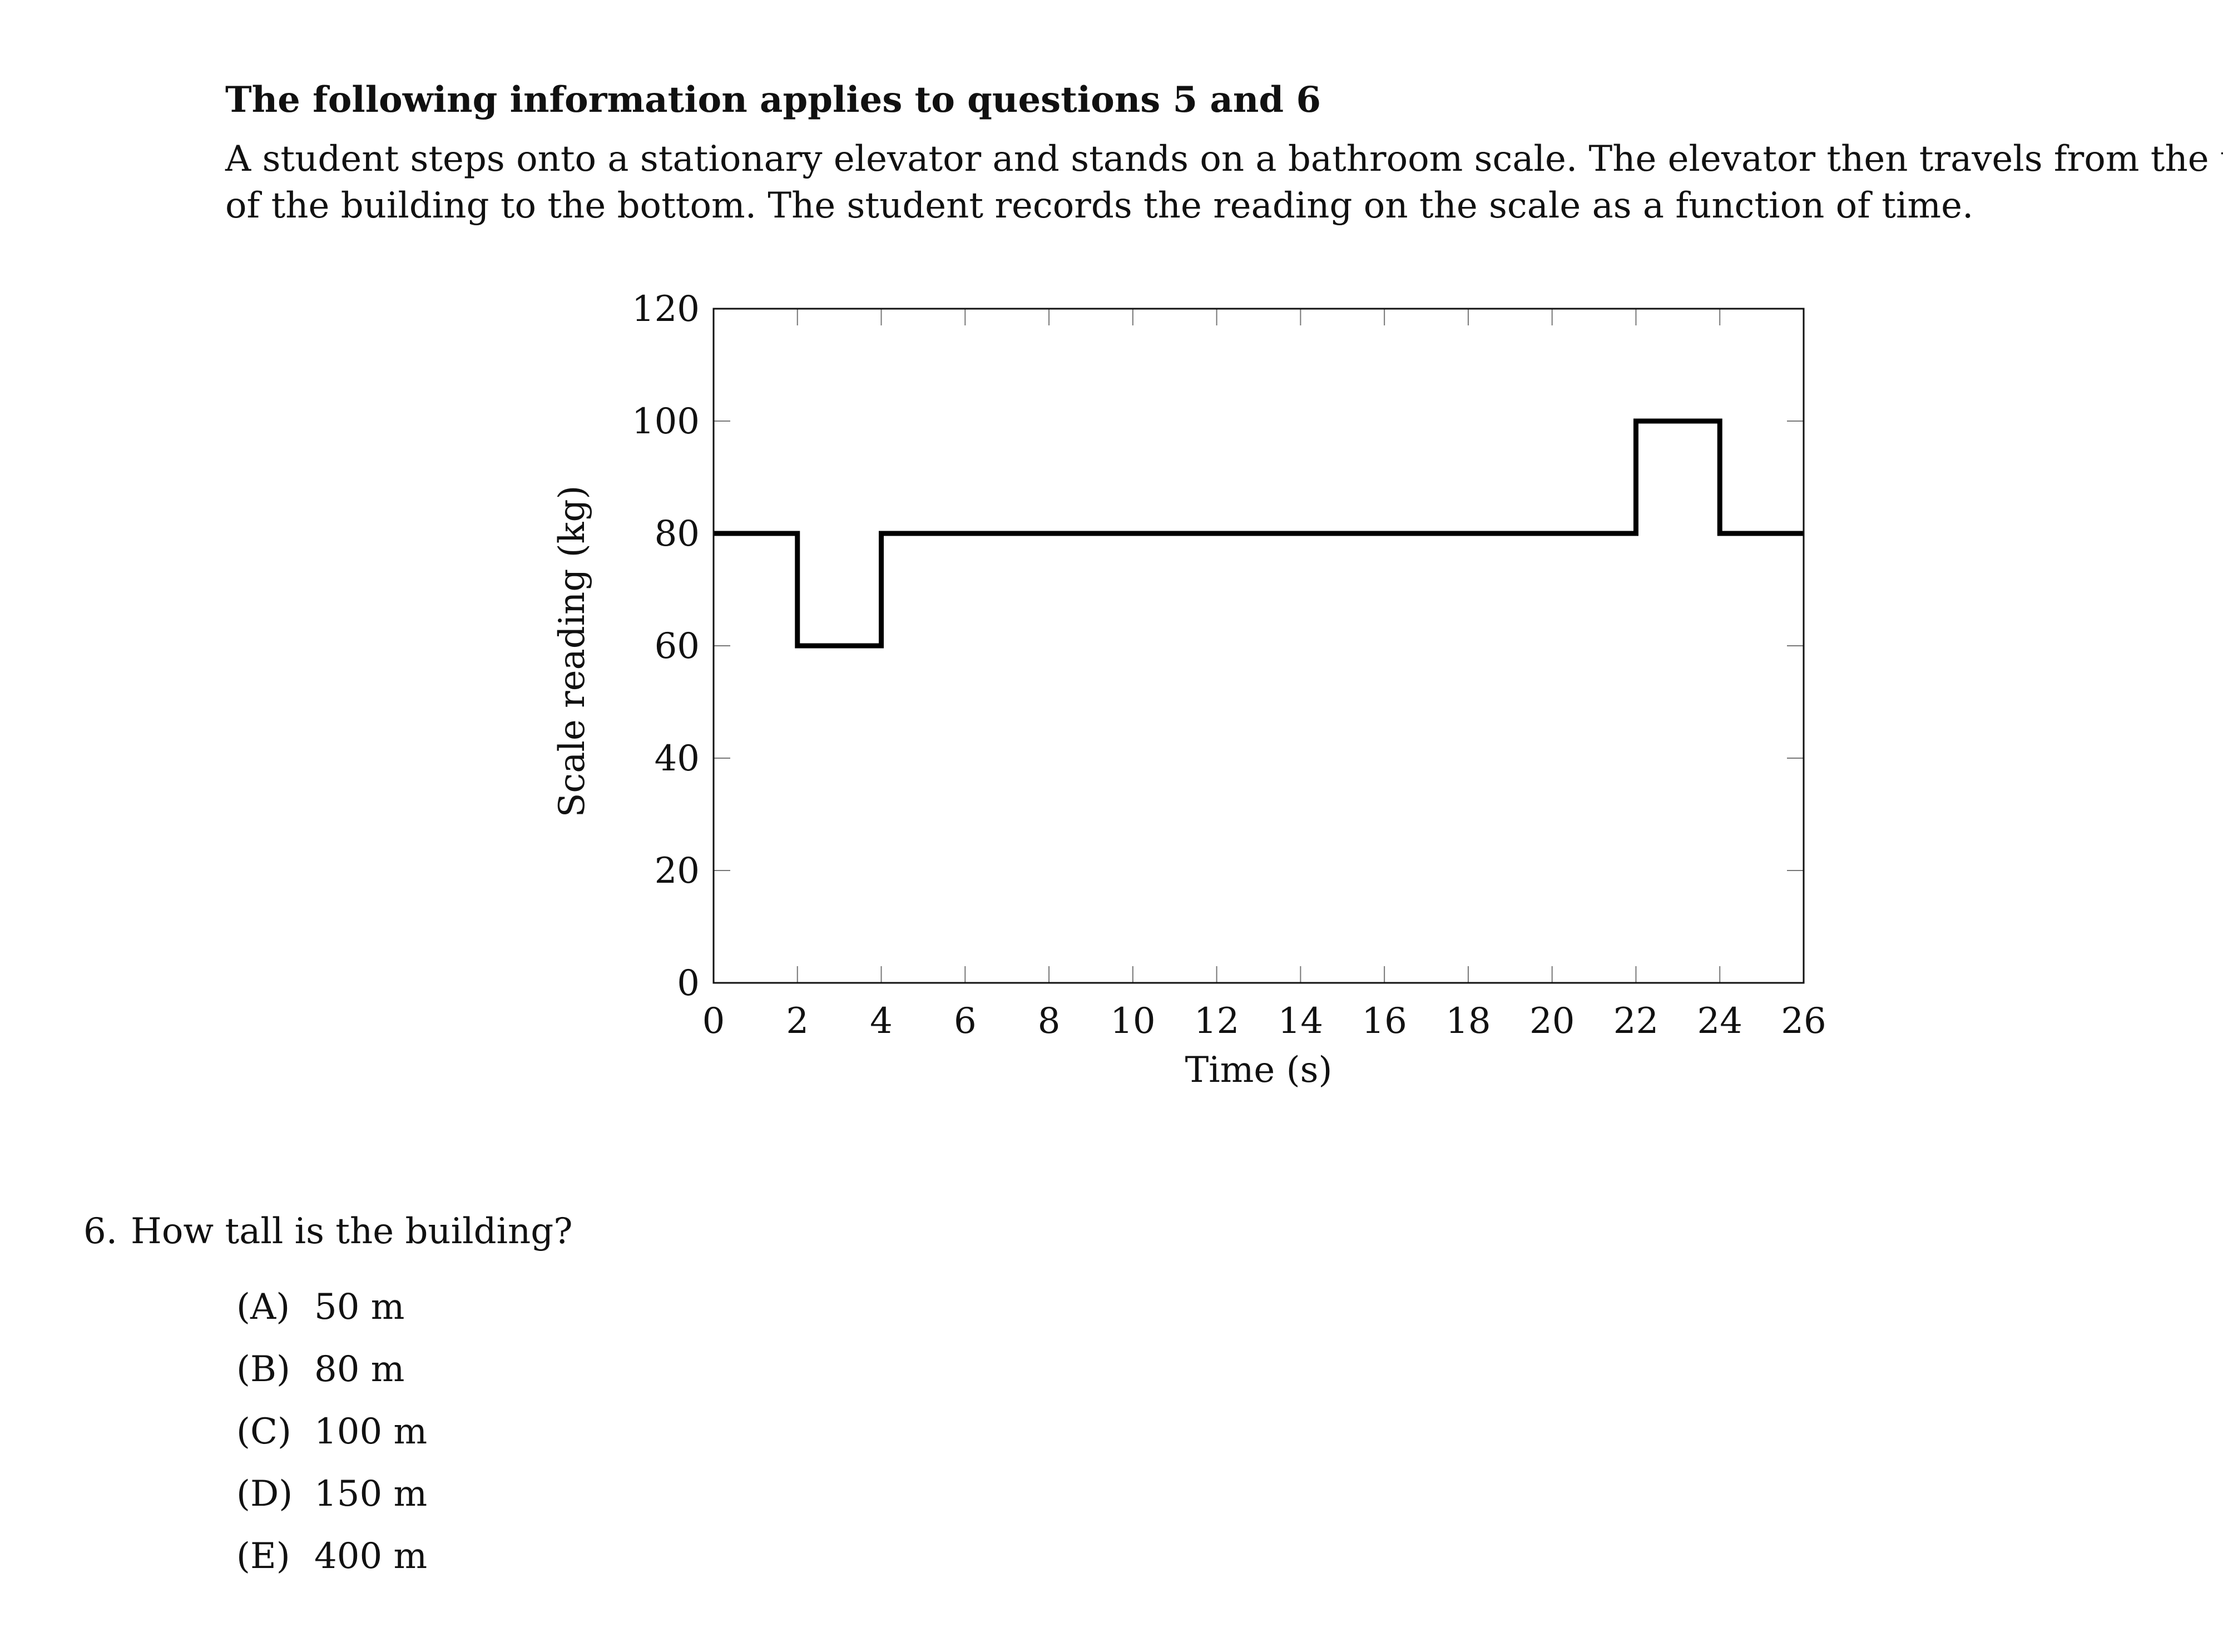 The image size is (2223, 1652). I want to click on y-axis-label: Scale reading (kg), so click(572, 652).